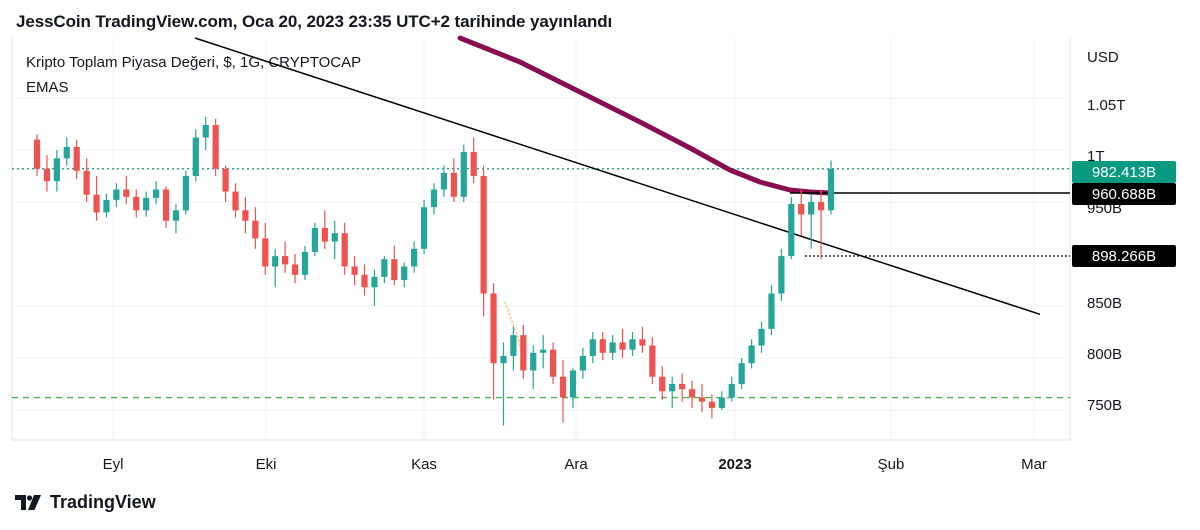 The width and height of the screenshot is (1200, 530). I want to click on price-label-current: 982.413B, so click(1124, 172).